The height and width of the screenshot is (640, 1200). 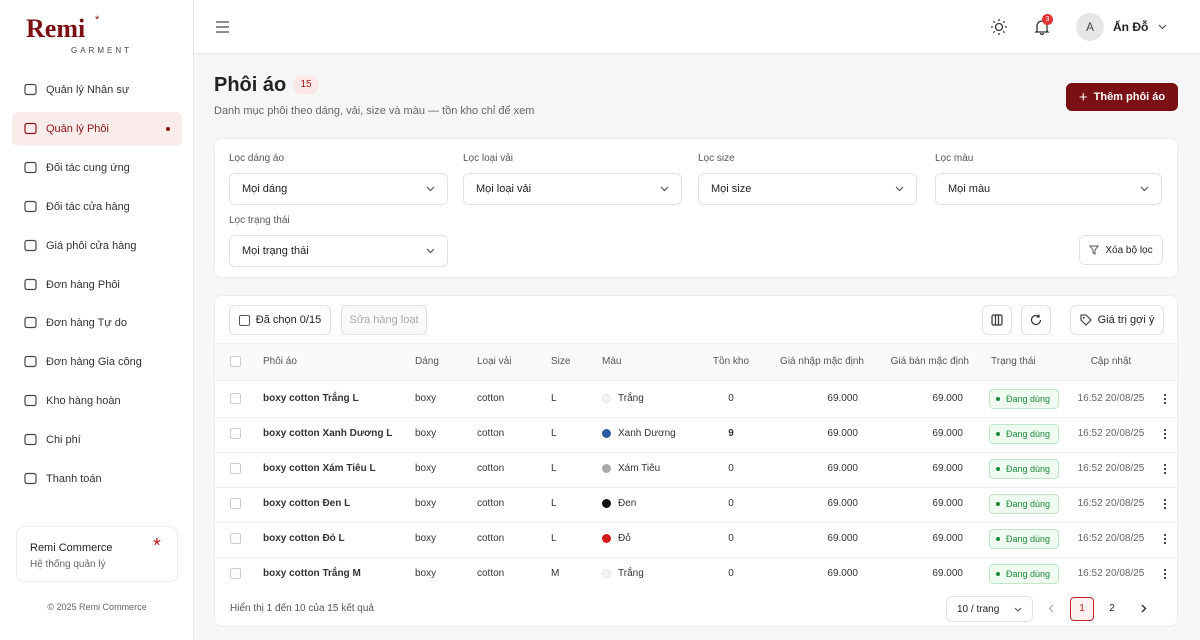 What do you see at coordinates (77, 128) in the screenshot?
I see `nav-label: Quản lý Phôi` at bounding box center [77, 128].